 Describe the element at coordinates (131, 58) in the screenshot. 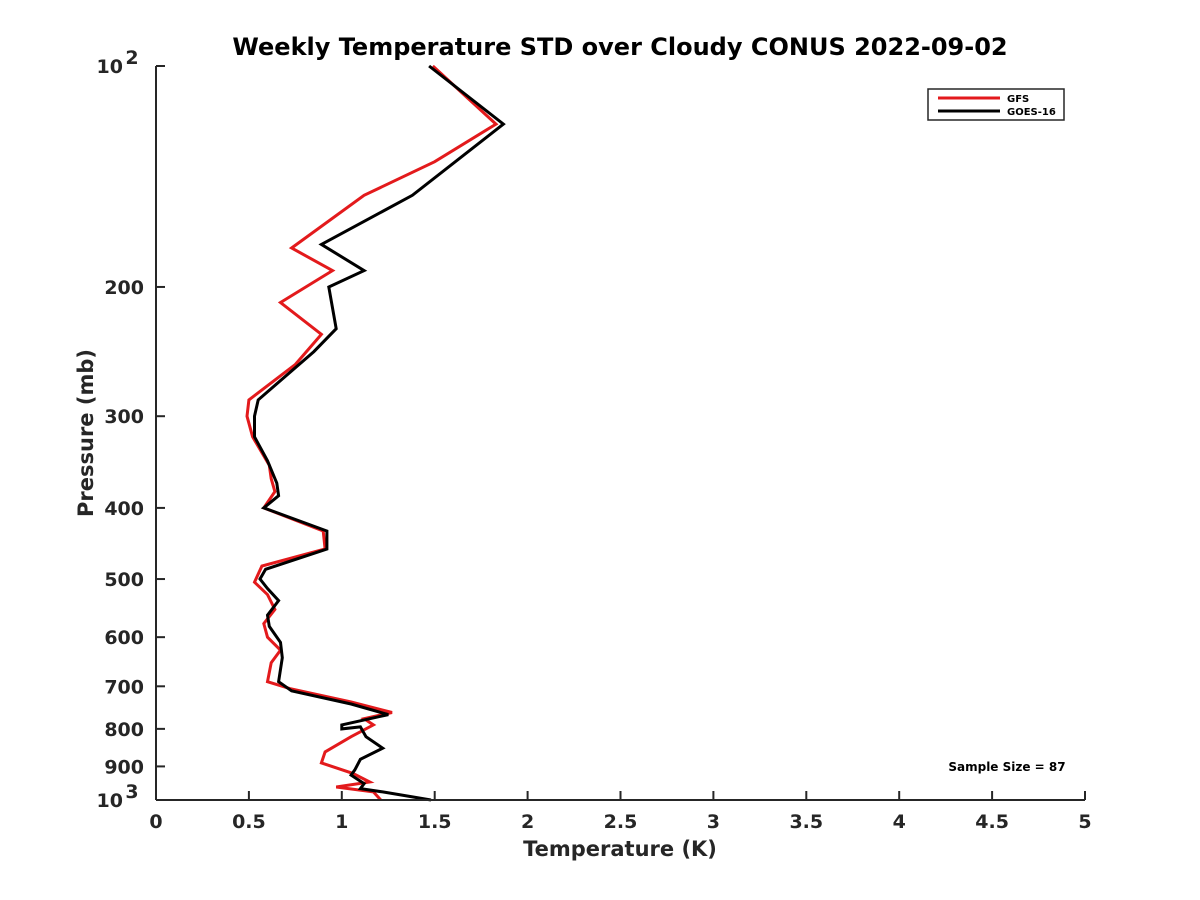

I see `y-tick-exponent: 2` at that location.